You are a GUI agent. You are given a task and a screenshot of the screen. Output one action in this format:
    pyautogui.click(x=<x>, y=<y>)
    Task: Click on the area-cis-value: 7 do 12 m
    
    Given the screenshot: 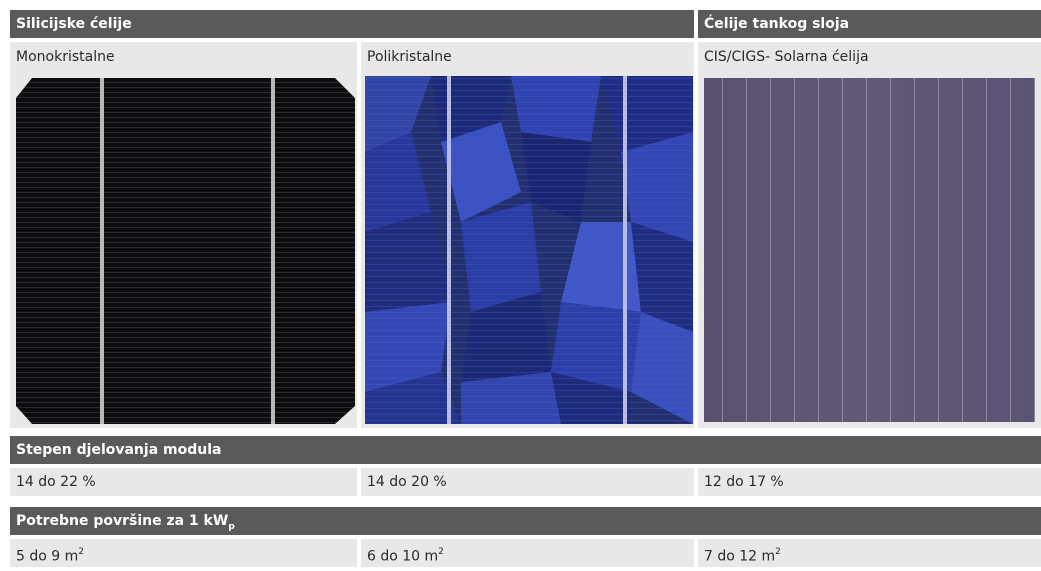 What is the action you would take?
    pyautogui.click(x=740, y=556)
    